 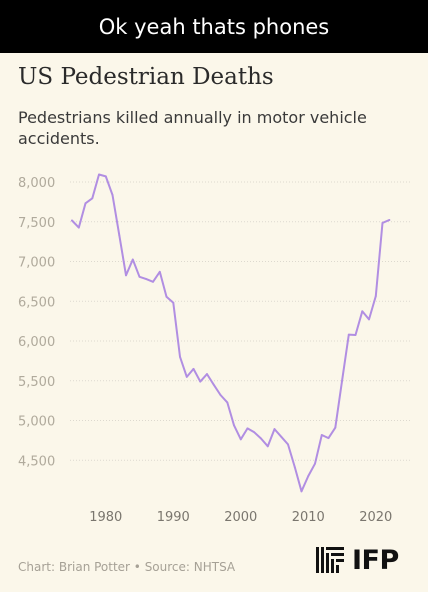 I want to click on logo-text: IFP, so click(x=375, y=560).